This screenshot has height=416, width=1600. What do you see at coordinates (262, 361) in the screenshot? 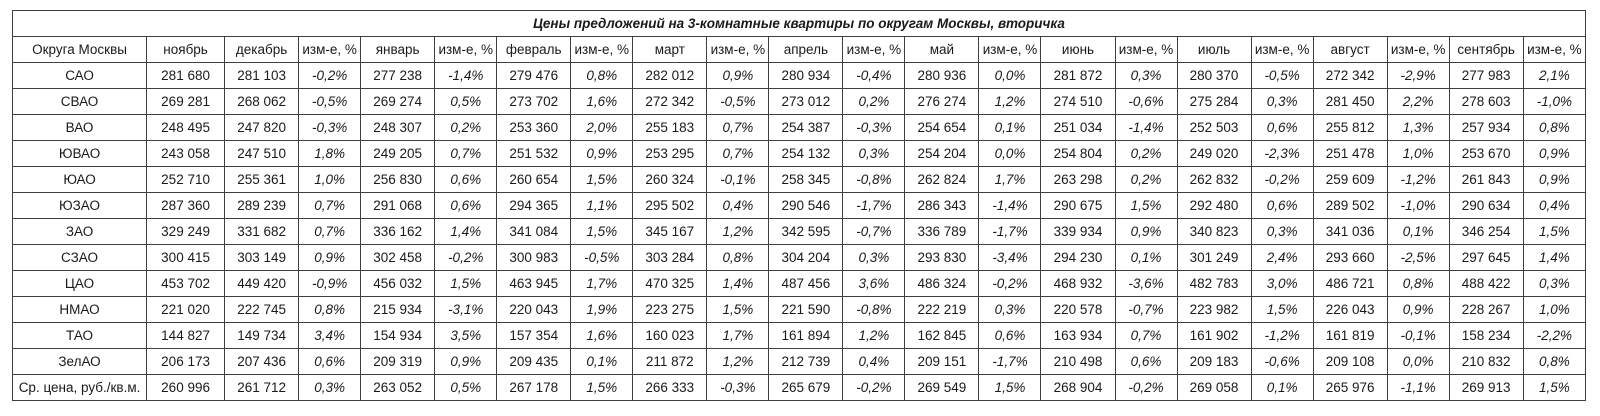
I see `price-cell: 207 436` at bounding box center [262, 361].